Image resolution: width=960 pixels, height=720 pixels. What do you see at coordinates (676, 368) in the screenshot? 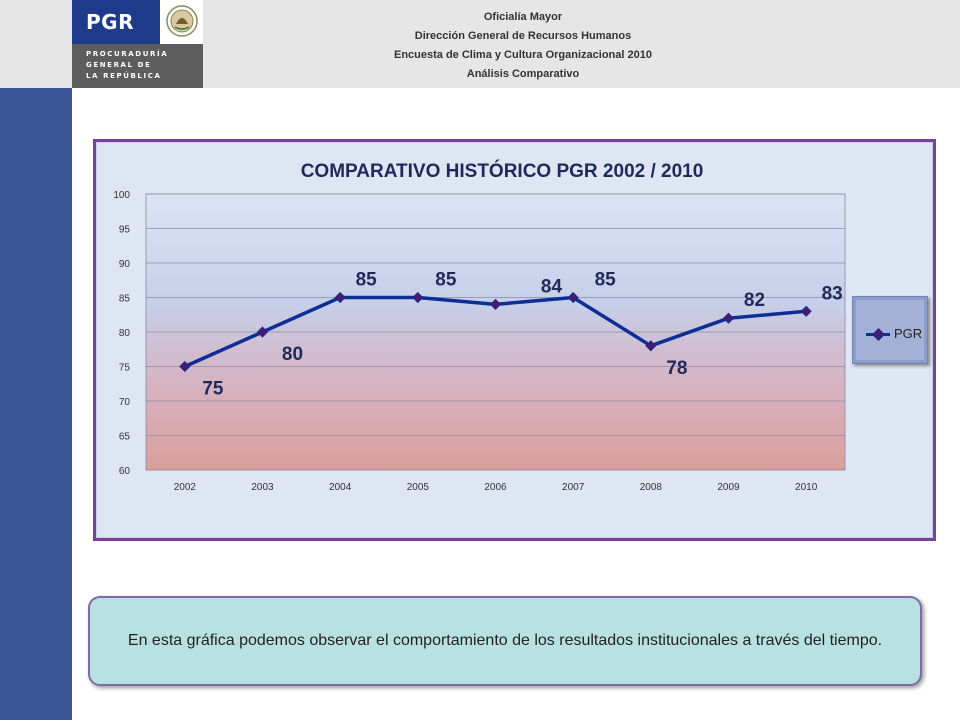
I see `data-label: 78` at bounding box center [676, 368].